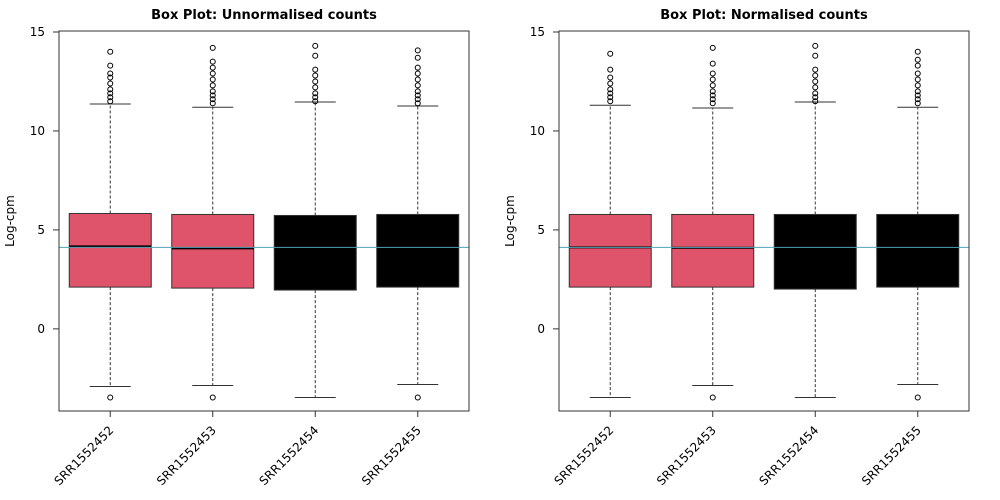 The height and width of the screenshot is (500, 1000). Describe the element at coordinates (264, 15) in the screenshot. I see `chart-title: Box Plot: Unnormalised counts` at that location.